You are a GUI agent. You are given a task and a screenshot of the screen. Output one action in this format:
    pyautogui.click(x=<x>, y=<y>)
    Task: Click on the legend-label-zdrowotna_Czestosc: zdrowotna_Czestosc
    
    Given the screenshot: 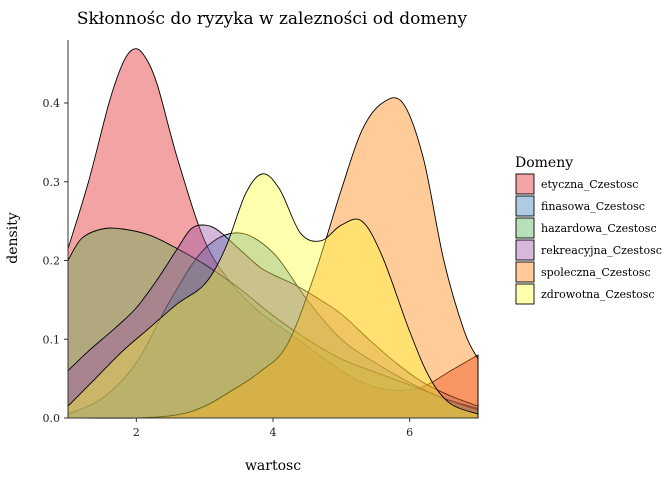 What is the action you would take?
    pyautogui.click(x=598, y=294)
    